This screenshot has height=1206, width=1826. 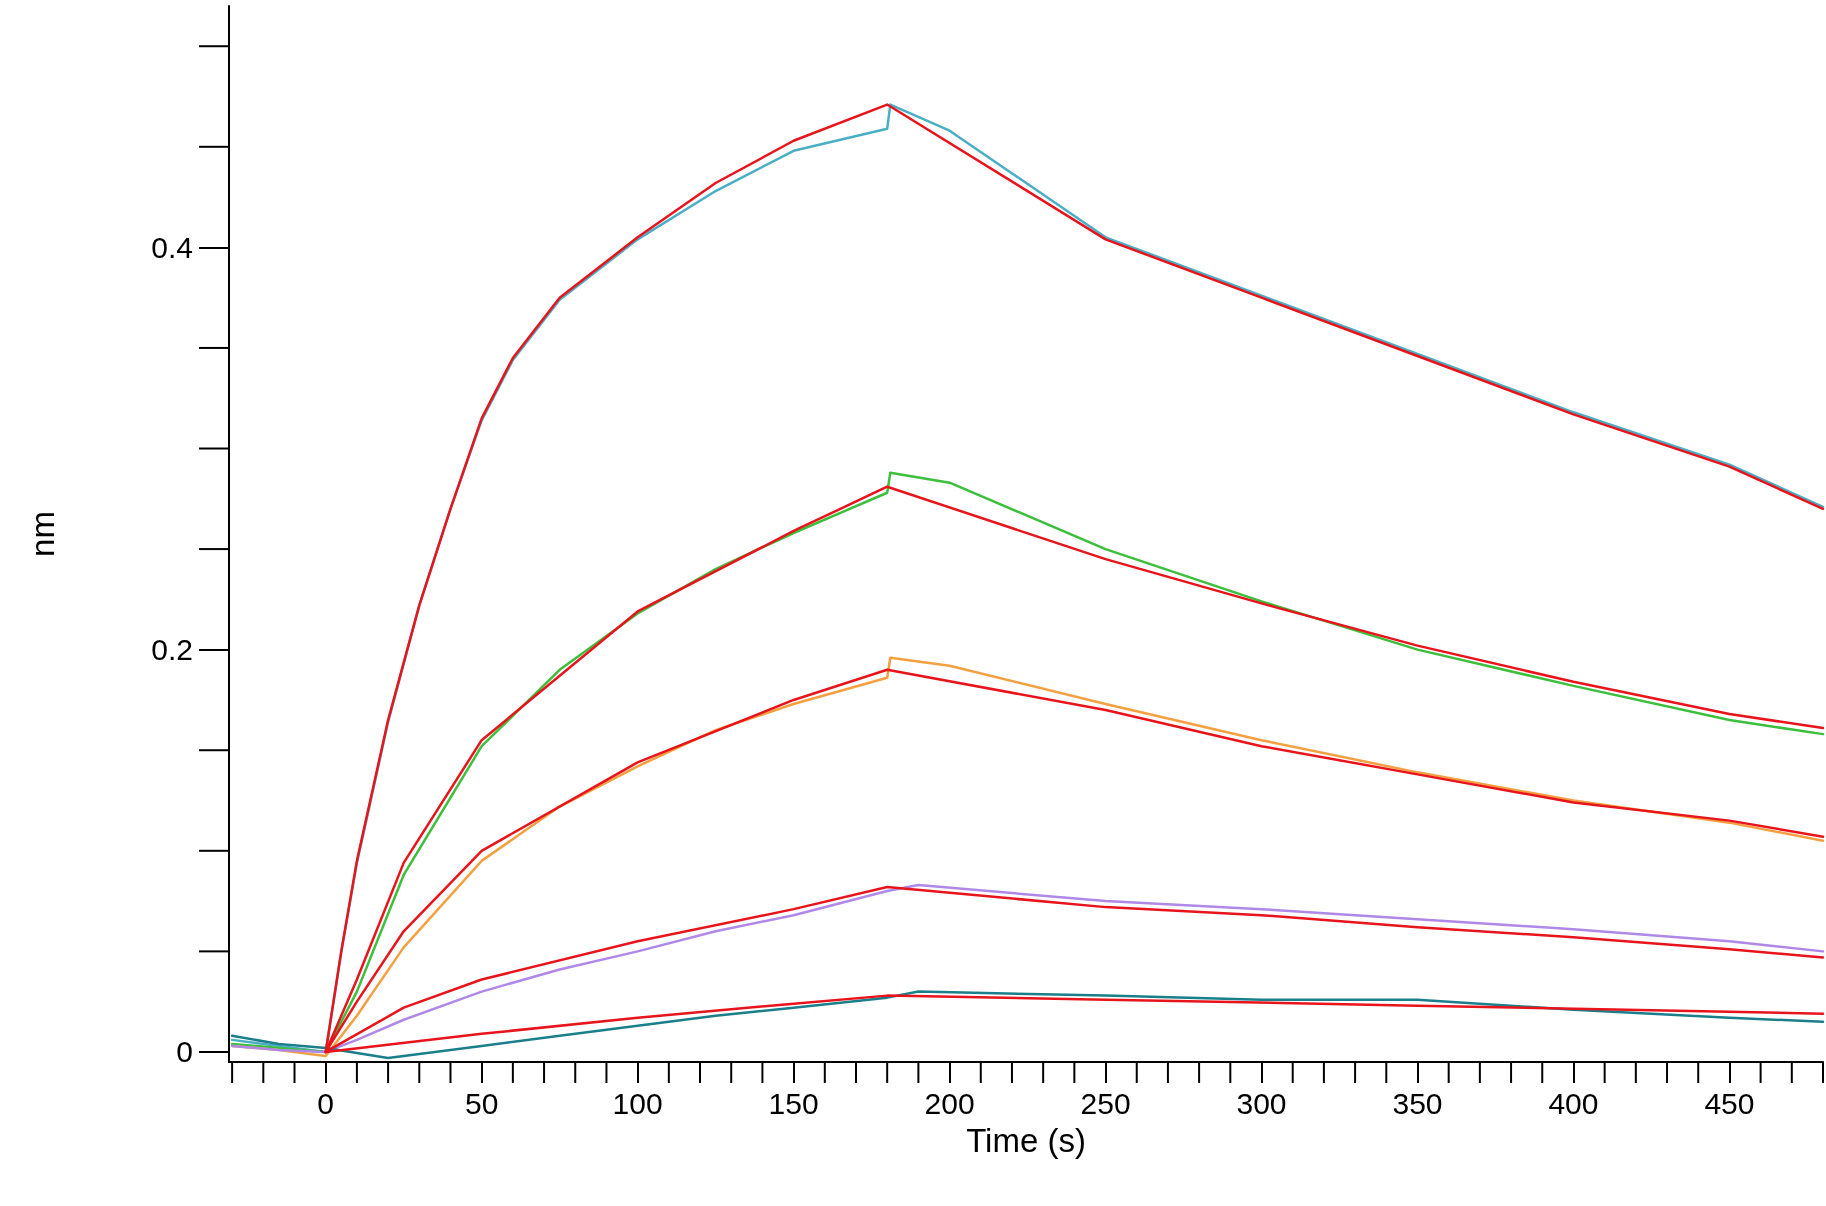 I want to click on x-tick-label: 50, so click(x=481, y=1103).